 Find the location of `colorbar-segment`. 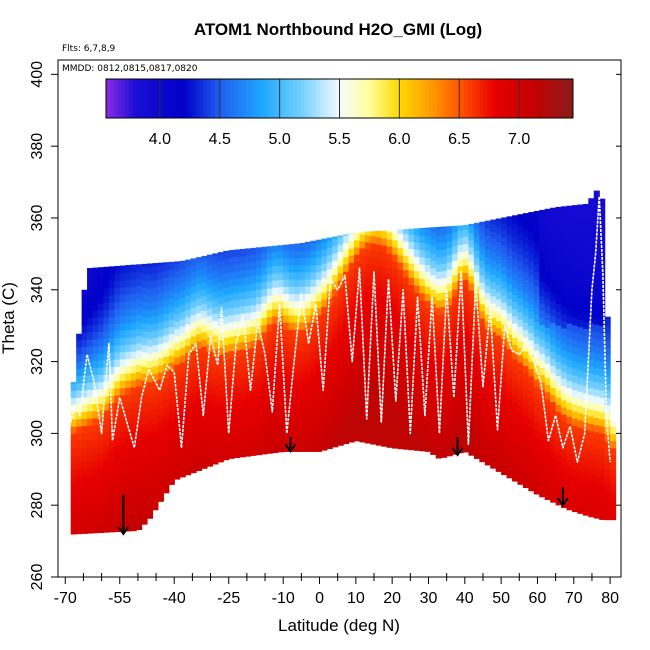

colorbar-segment is located at coordinates (349, 98).